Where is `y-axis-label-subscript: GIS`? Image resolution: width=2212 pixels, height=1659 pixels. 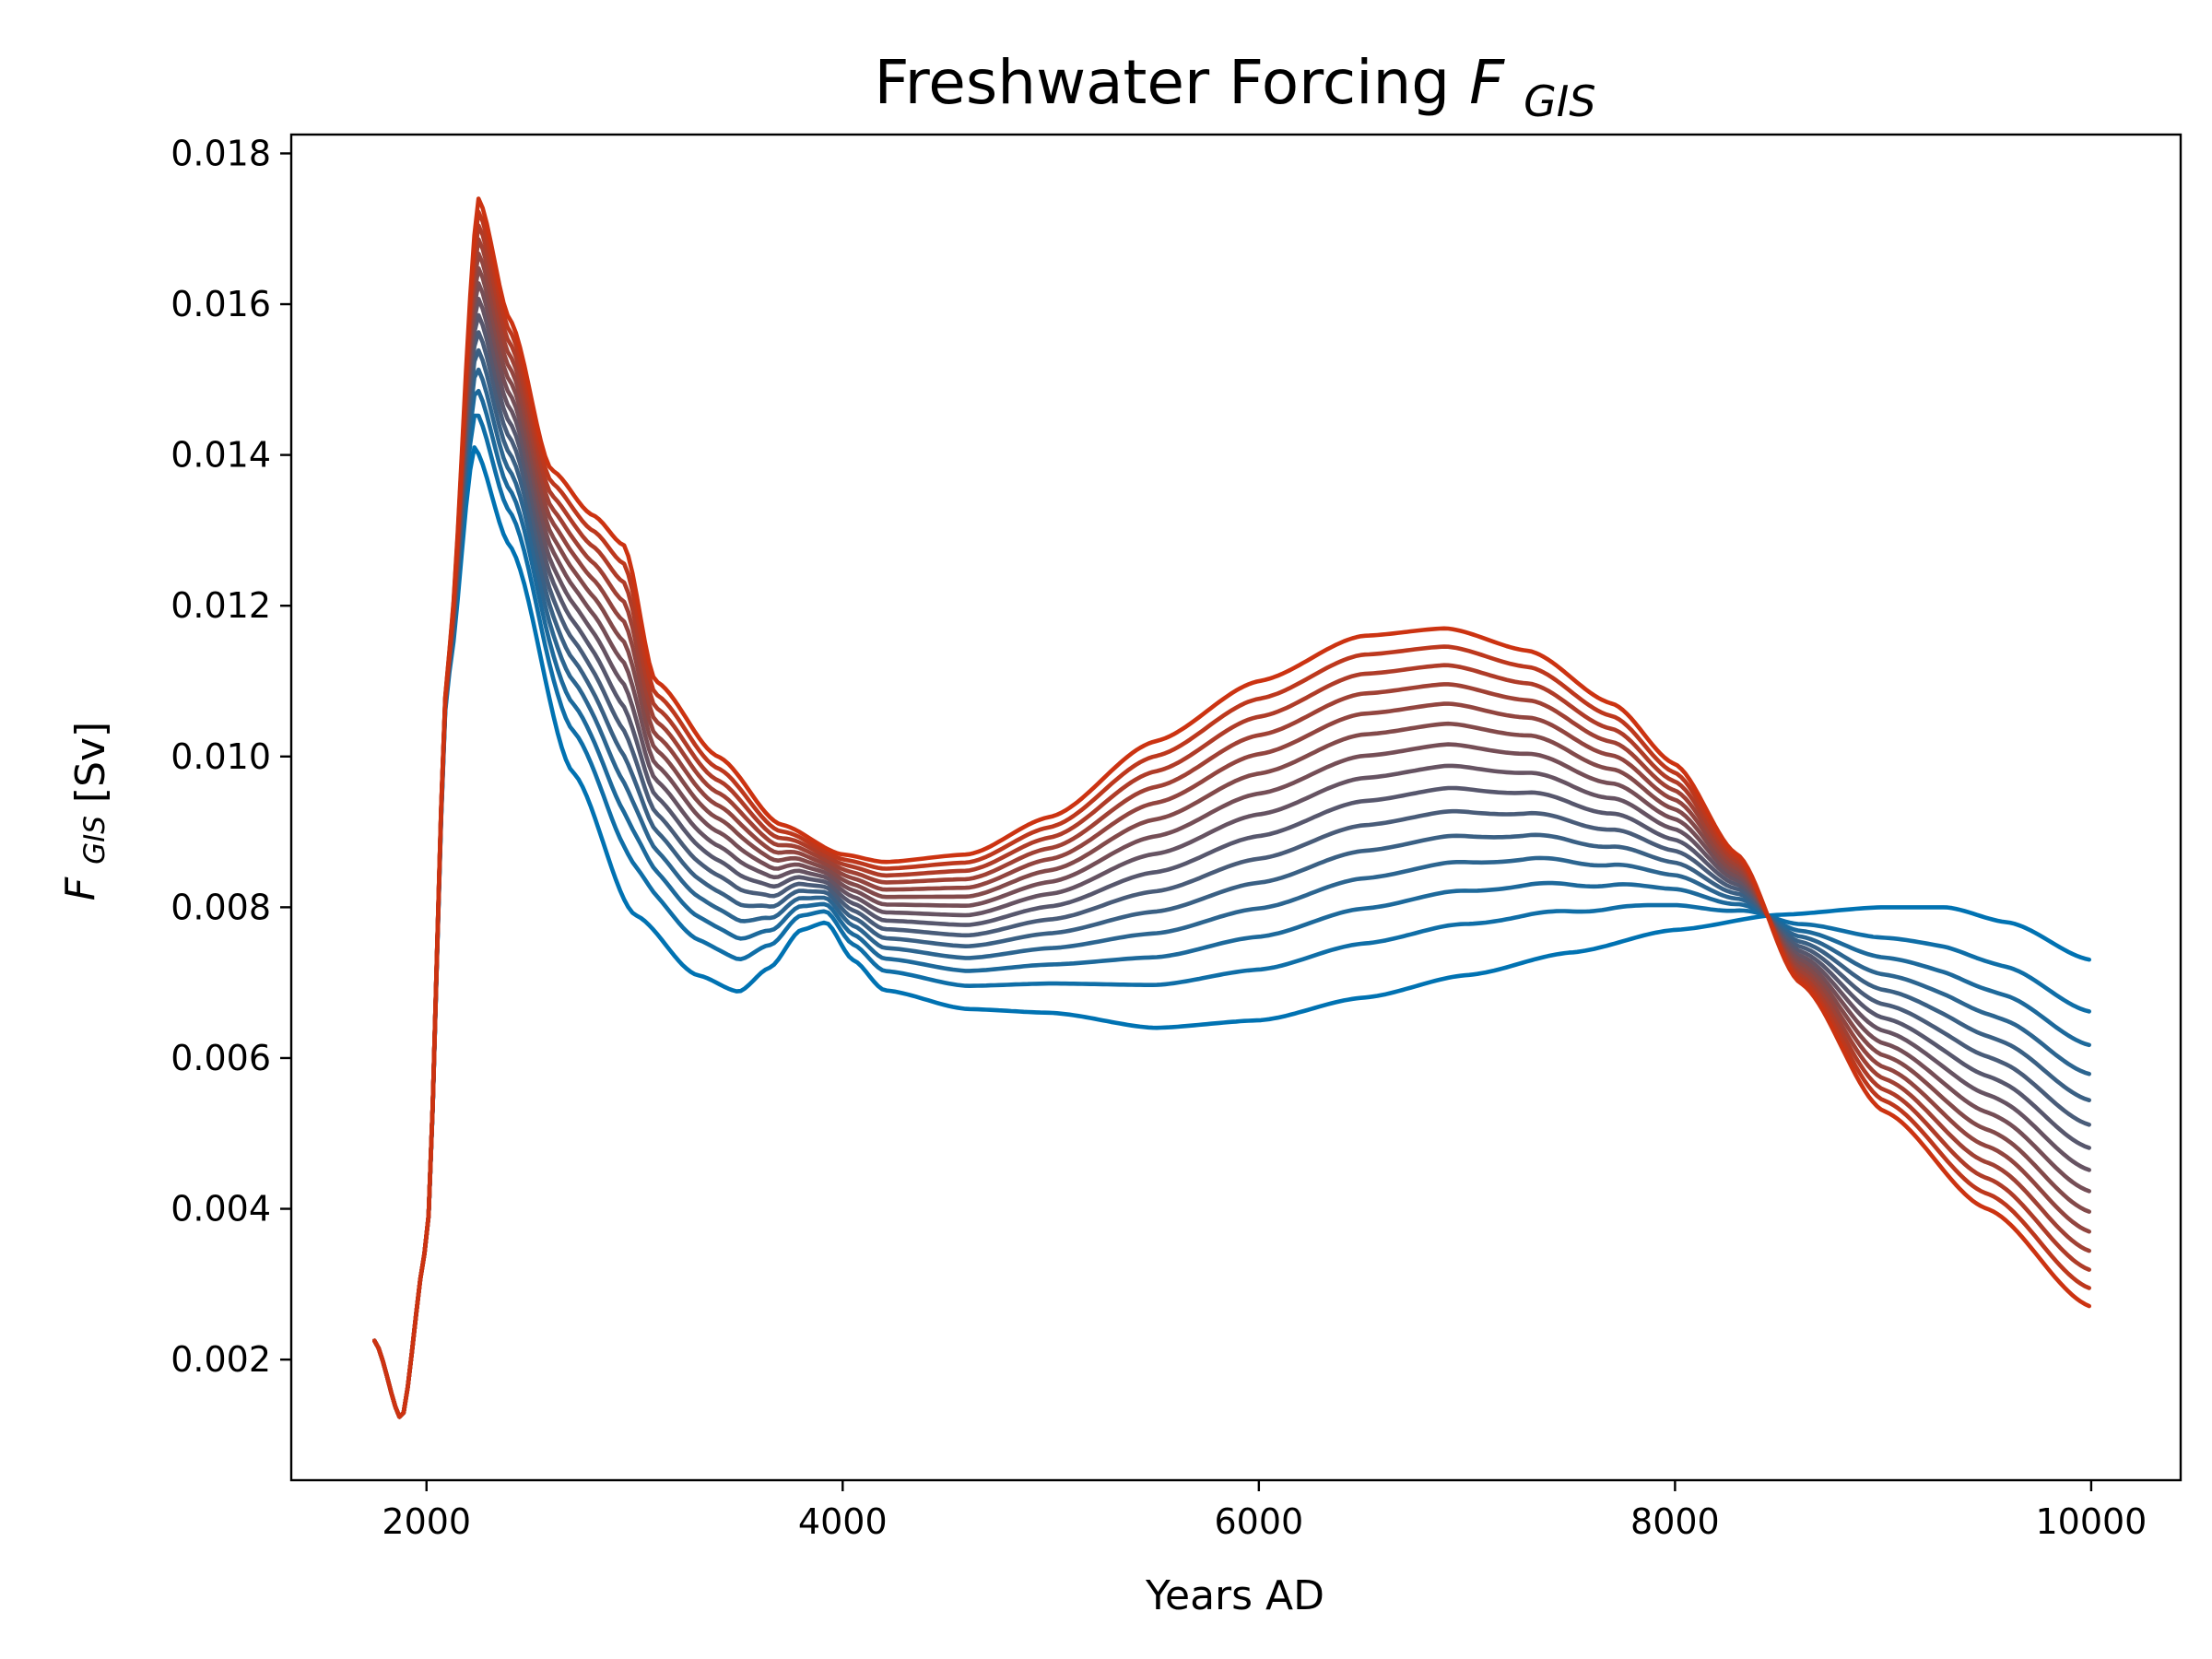
y-axis-label-subscript: GIS is located at coordinates (95, 840).